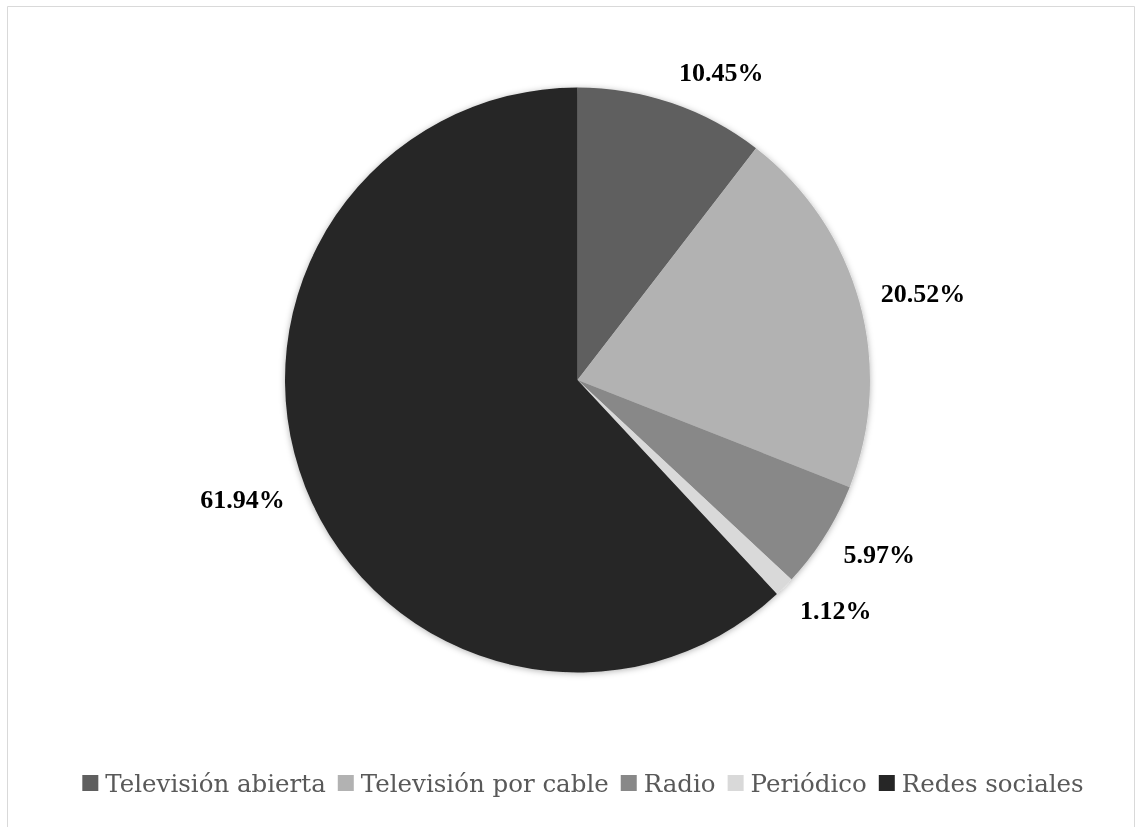  What do you see at coordinates (215, 783) in the screenshot?
I see `legend-label: Televisión abierta` at bounding box center [215, 783].